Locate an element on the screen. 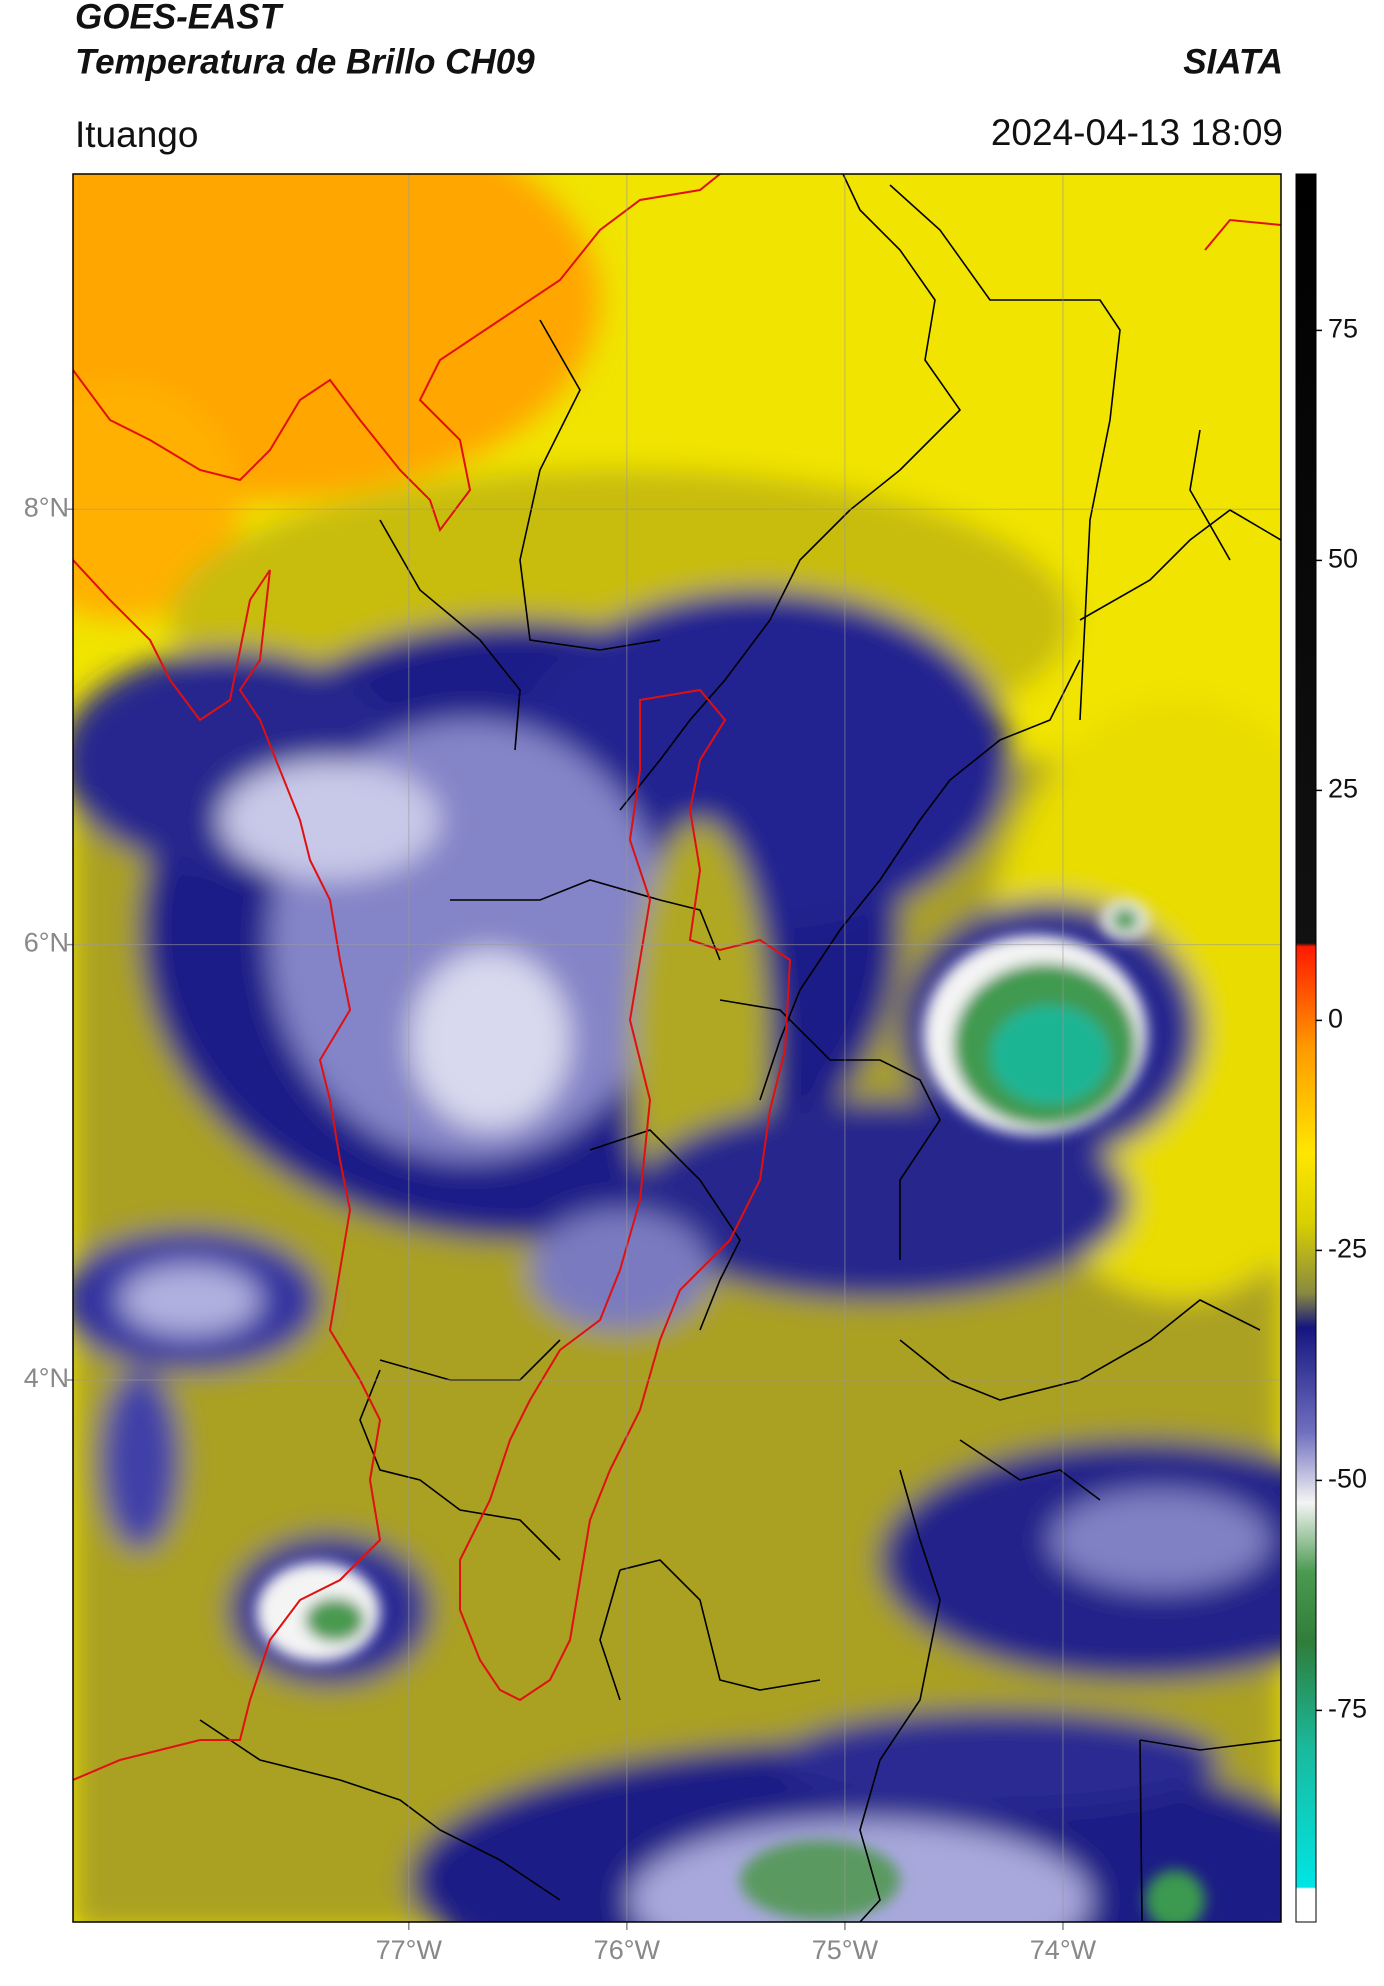  datetime: 2024-04-13 18:09 is located at coordinates (1137, 132).